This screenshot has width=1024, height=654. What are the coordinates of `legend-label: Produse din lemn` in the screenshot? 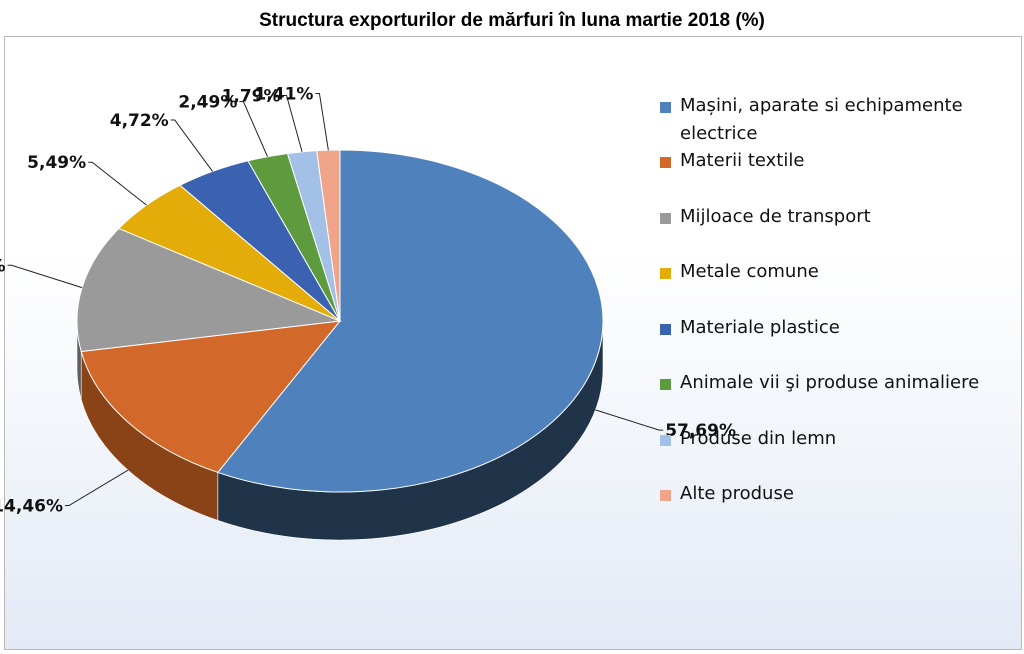 It's located at (758, 438).